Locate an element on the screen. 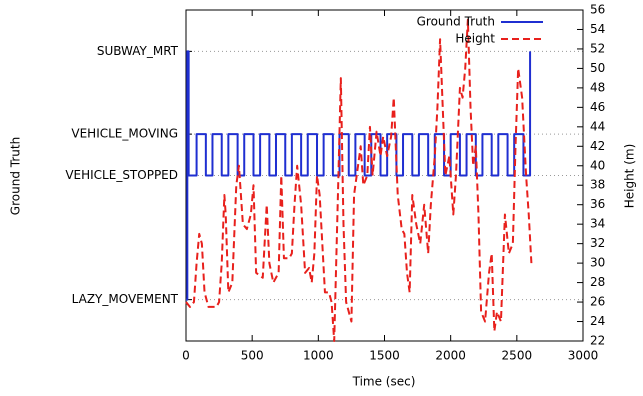  y2-axis-label: Height (m) is located at coordinates (630, 176).